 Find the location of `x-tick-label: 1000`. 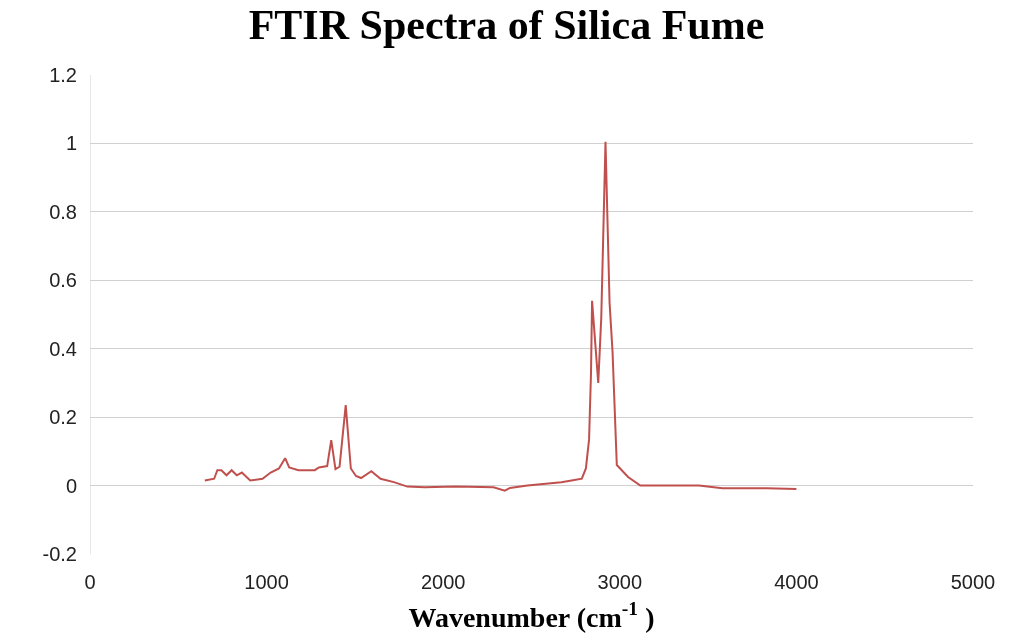

x-tick-label: 1000 is located at coordinates (266, 582).